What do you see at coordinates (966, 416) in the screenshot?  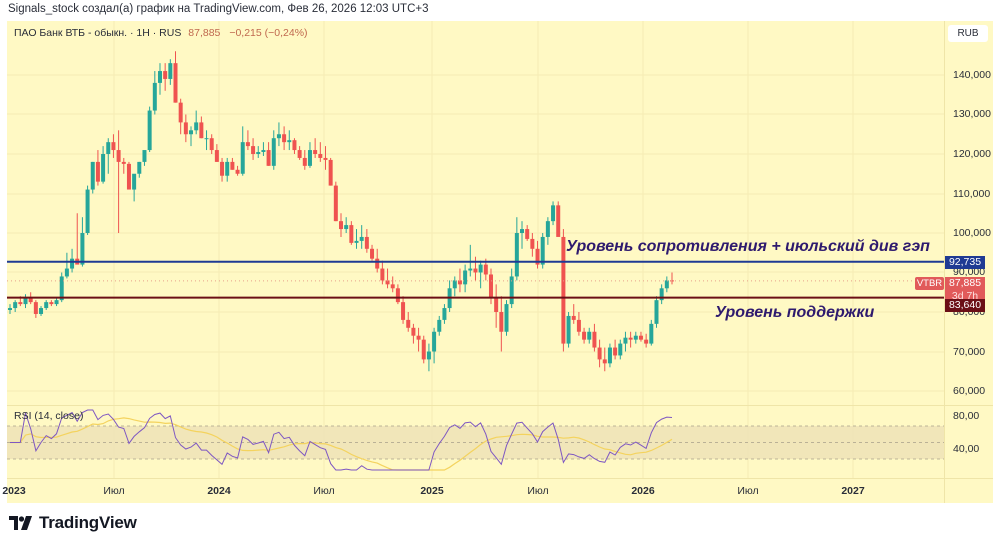 I see `rsi-tick: 80,00` at bounding box center [966, 416].